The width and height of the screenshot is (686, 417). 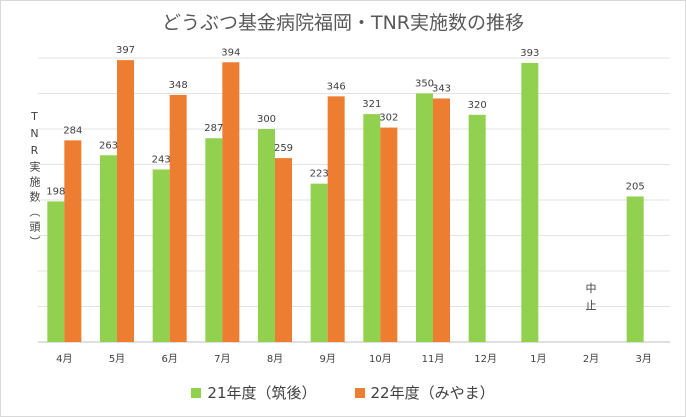 What do you see at coordinates (643, 359) in the screenshot?
I see `x-tick-label: 3月` at bounding box center [643, 359].